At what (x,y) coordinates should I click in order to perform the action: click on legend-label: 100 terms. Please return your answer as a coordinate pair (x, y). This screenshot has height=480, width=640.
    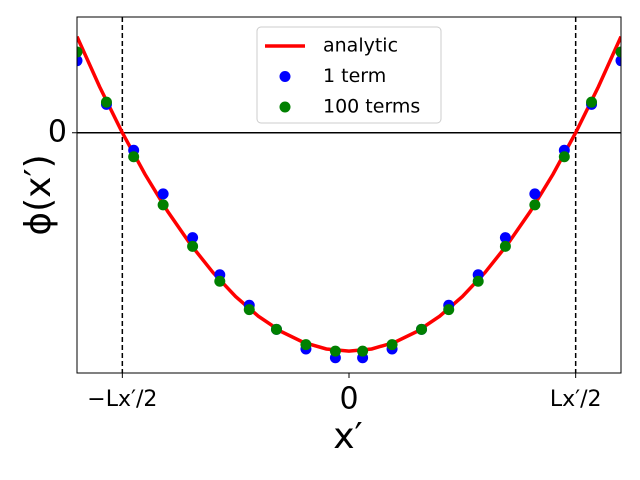
    Looking at the image, I should click on (371, 107).